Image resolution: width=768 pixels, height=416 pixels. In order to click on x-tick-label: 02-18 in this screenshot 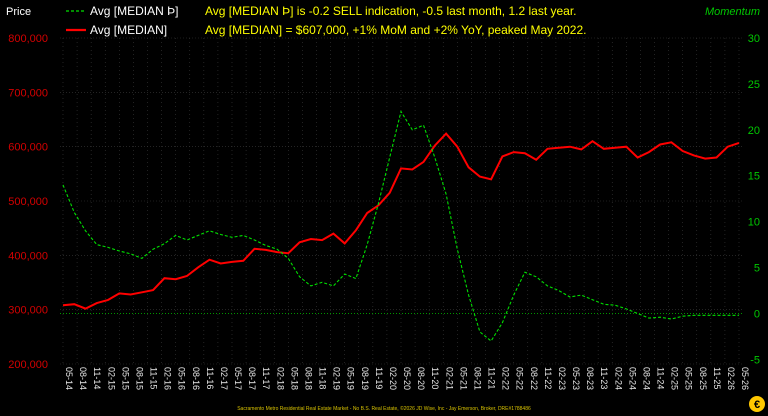, I will do `click(280, 378)`.